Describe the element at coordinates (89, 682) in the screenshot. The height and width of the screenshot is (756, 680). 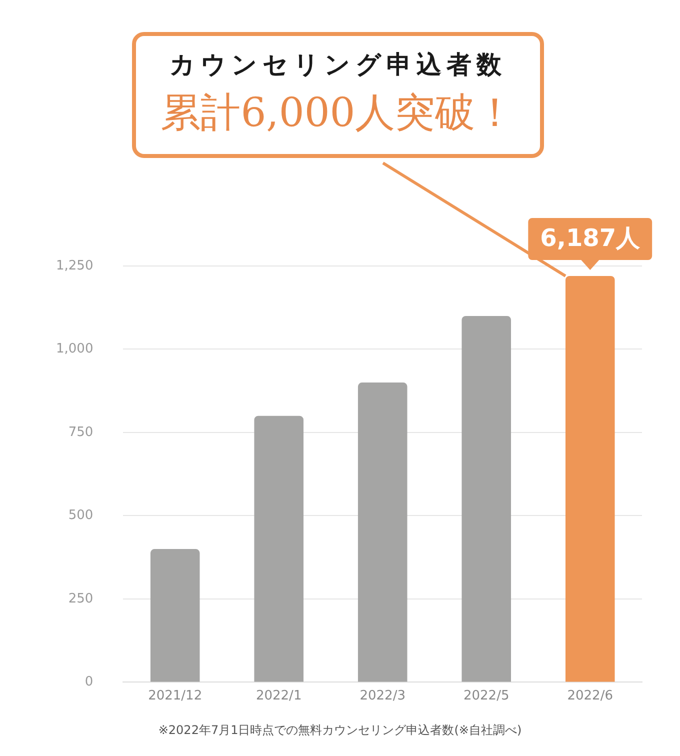
I see `y-tick-label: 0` at that location.